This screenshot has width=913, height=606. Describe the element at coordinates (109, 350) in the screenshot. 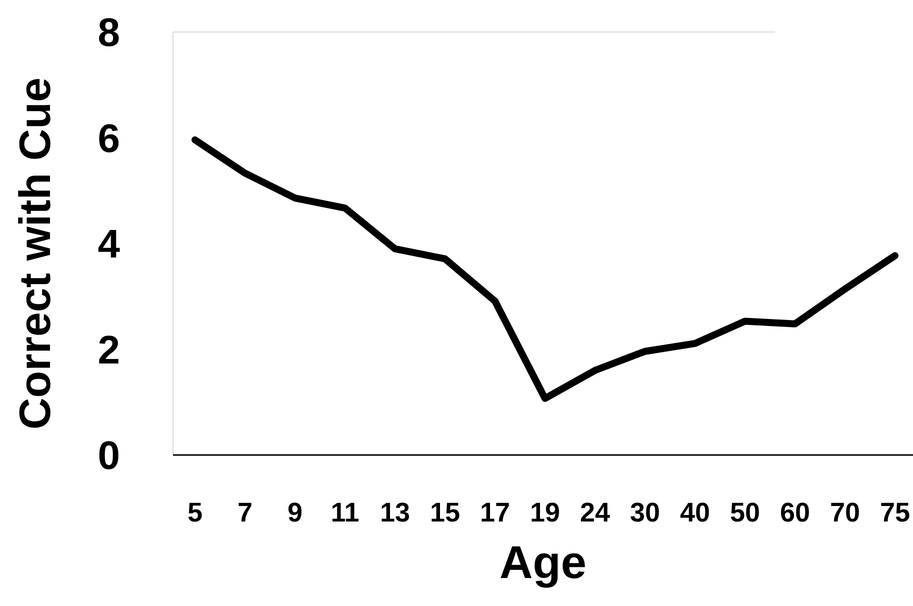

I see `y-tick-label: 2` at that location.